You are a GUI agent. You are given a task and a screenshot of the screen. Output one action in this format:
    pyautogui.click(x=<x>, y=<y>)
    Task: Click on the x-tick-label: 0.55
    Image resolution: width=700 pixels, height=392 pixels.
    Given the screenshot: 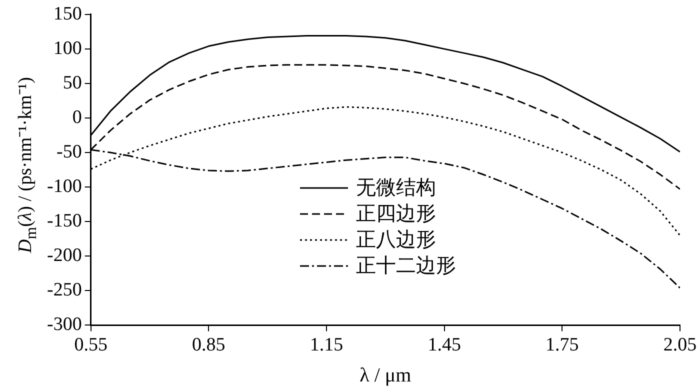 What is the action you would take?
    pyautogui.click(x=91, y=345)
    